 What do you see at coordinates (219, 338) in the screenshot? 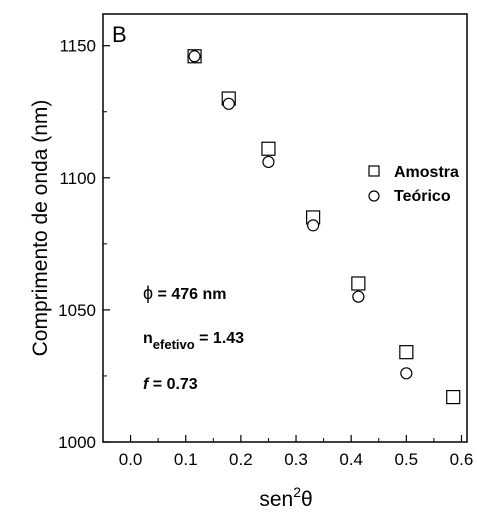
I see `annotation-neff-value: = 1.43` at bounding box center [219, 338].